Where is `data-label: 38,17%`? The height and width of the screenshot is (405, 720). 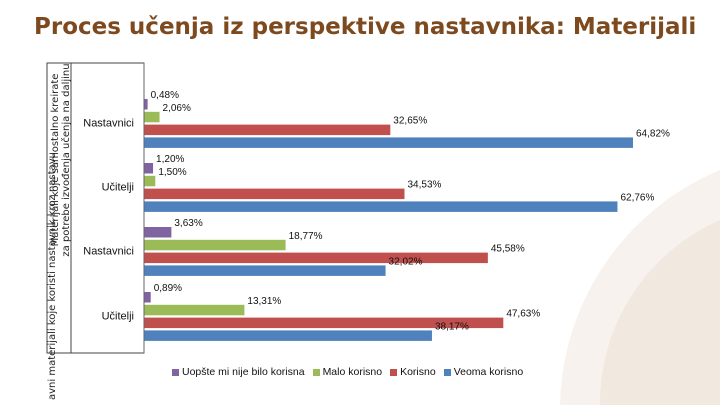 data-label: 38,17% is located at coordinates (452, 326).